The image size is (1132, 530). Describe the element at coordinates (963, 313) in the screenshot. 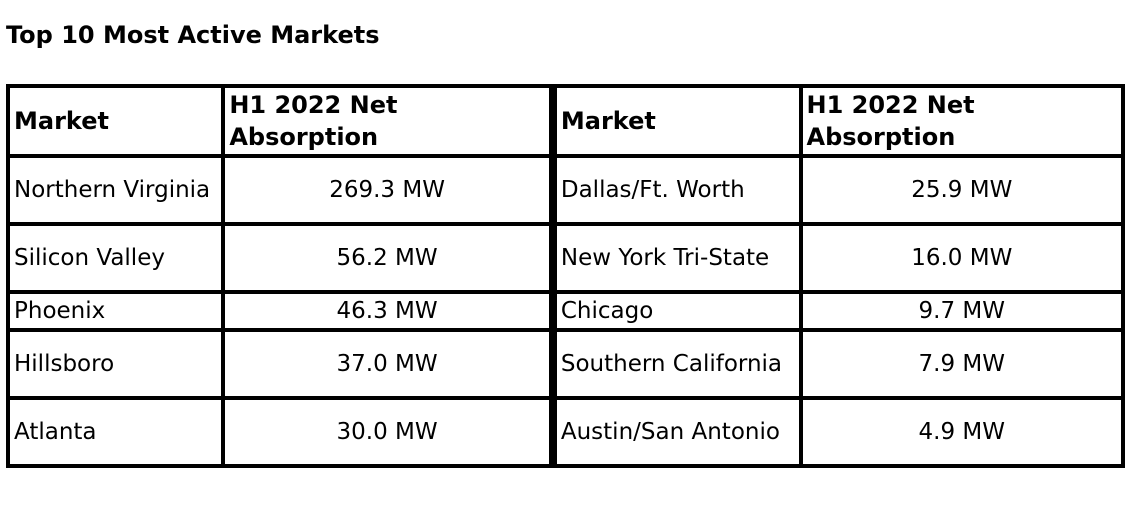

I see `absorption-cell: 9.7 MW` at that location.